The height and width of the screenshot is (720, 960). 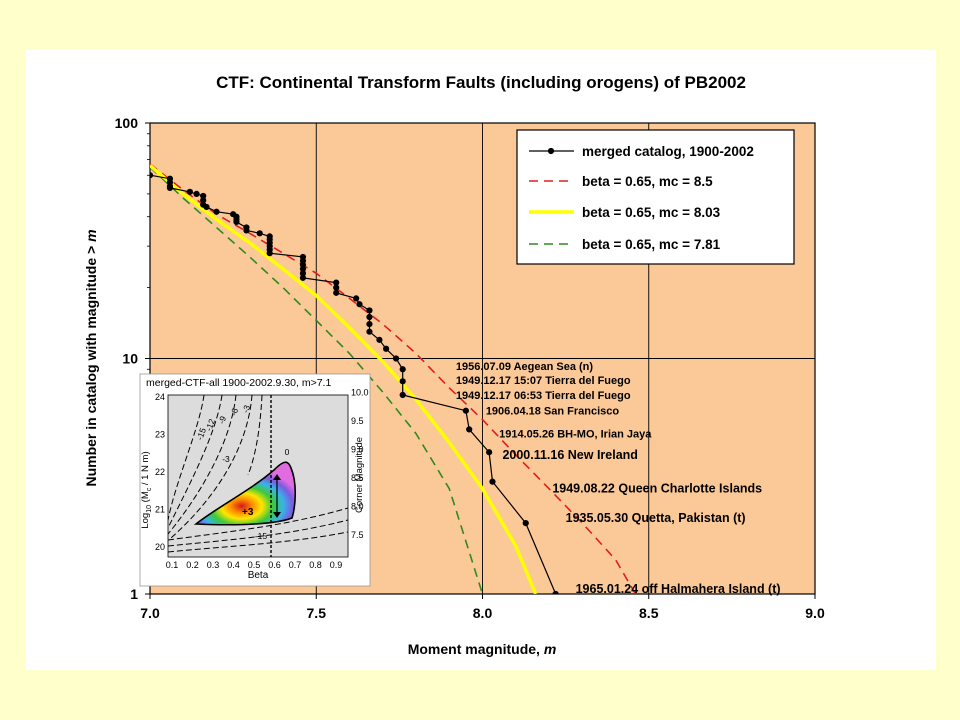 I want to click on event-annotation: 1965.01.24 off Halmahera Island (t), so click(x=678, y=589).